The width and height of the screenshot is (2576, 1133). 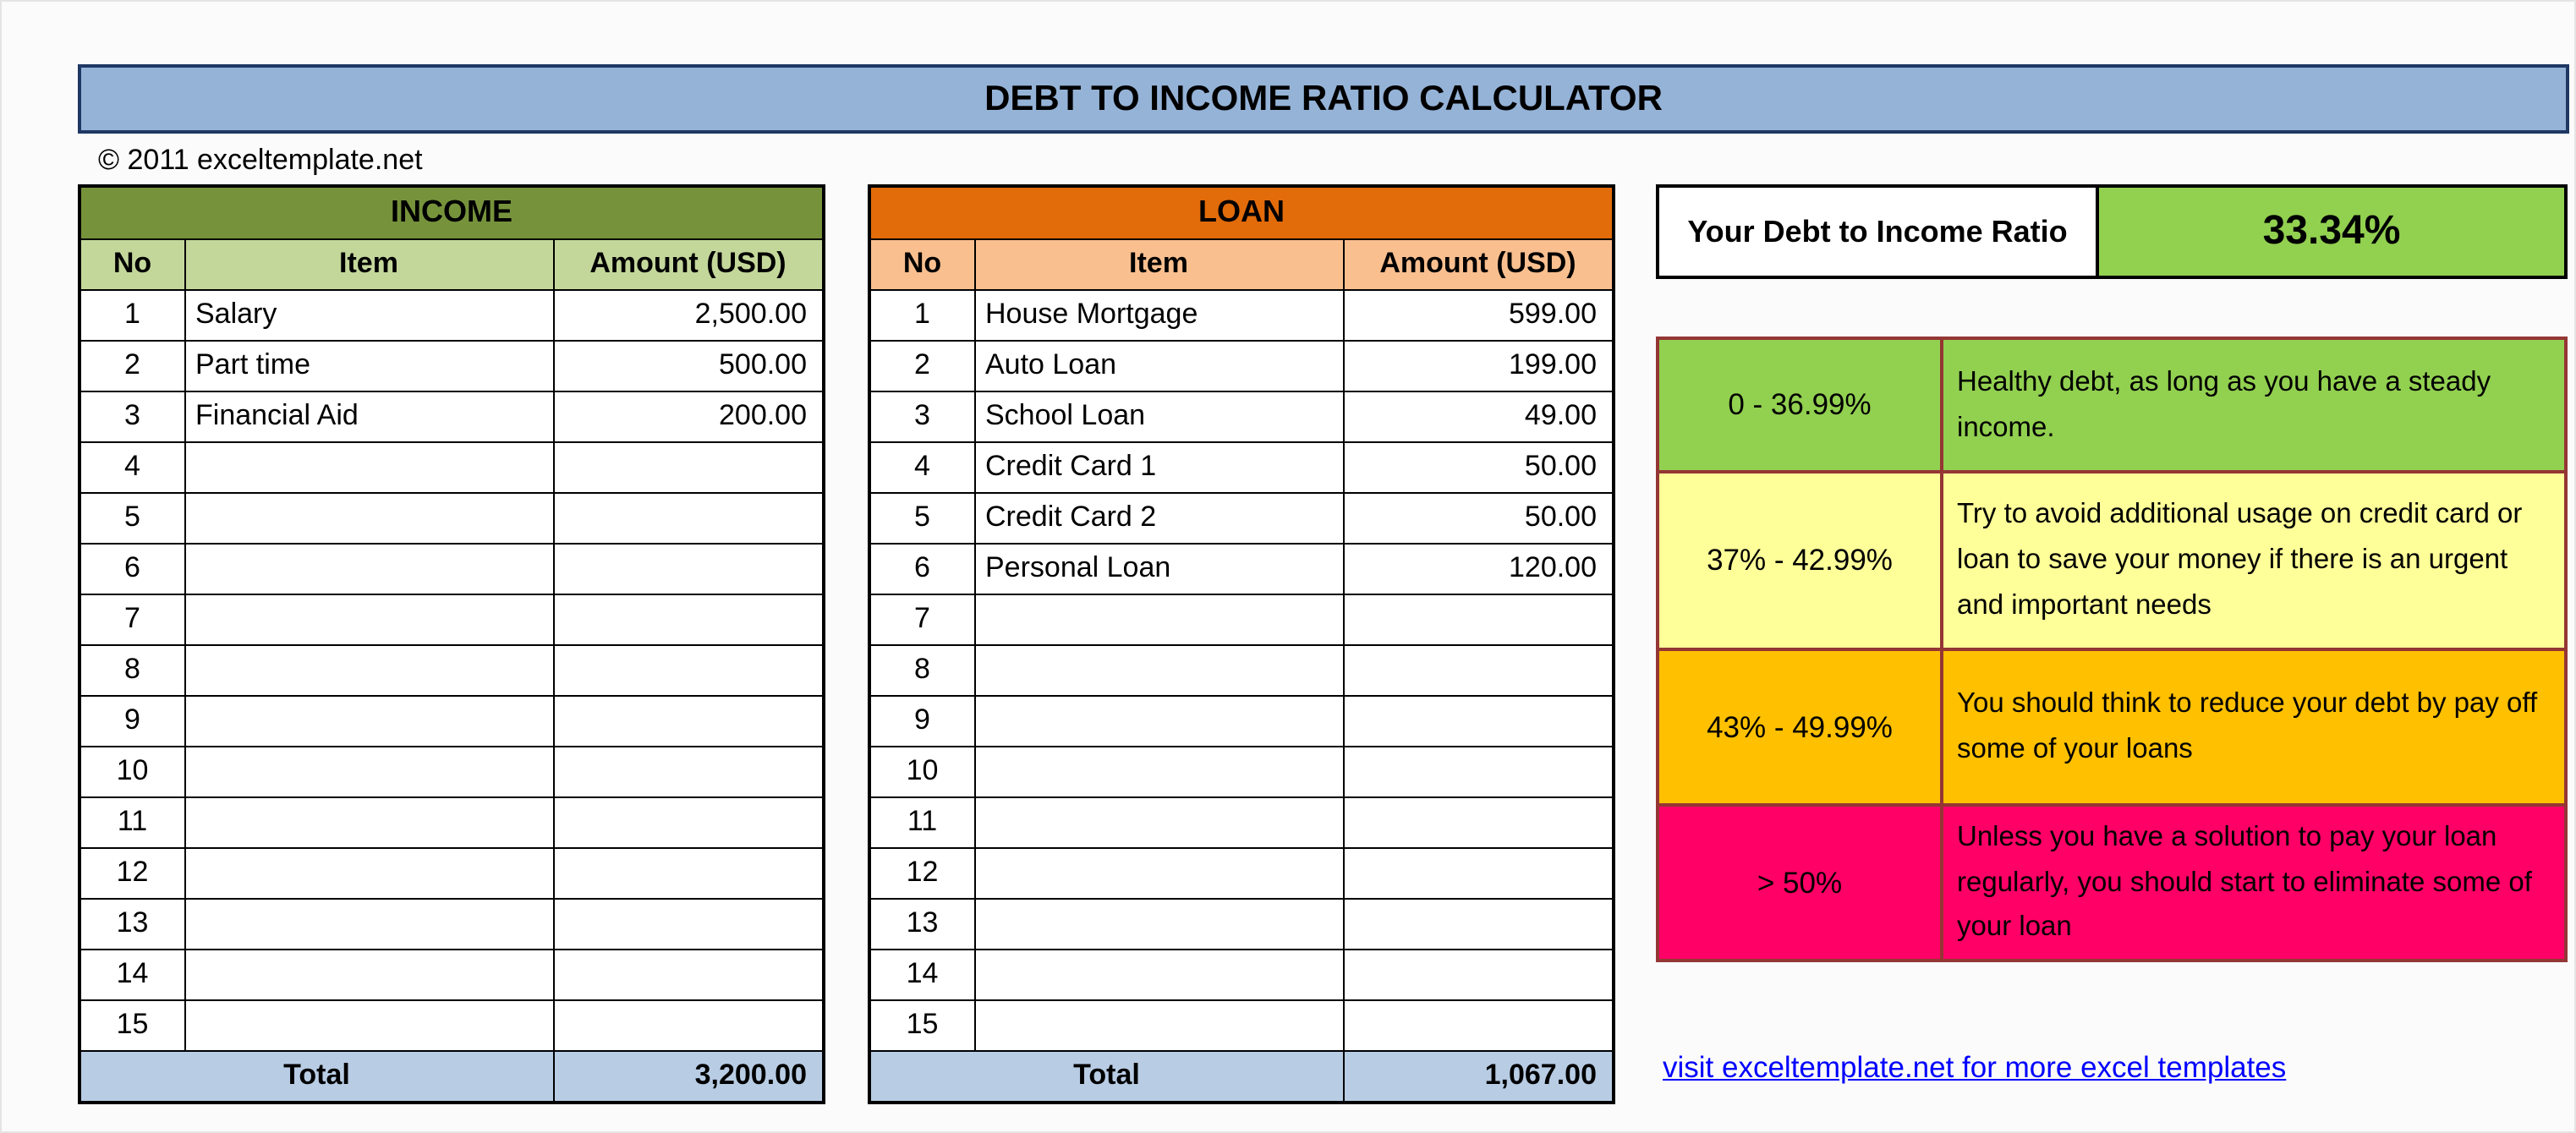 What do you see at coordinates (1478, 568) in the screenshot?
I see `amount-cell: 120.00` at bounding box center [1478, 568].